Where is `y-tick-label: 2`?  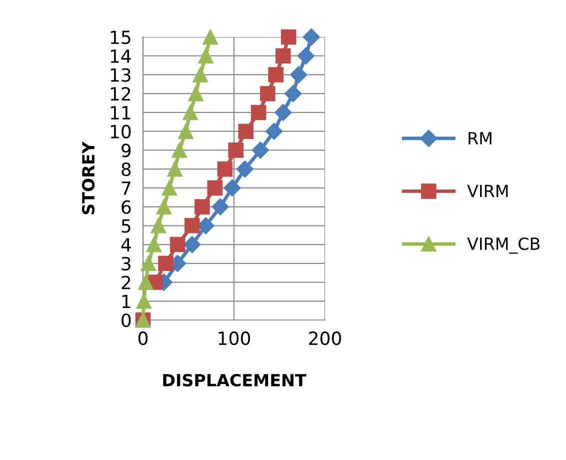 y-tick-label: 2 is located at coordinates (126, 283).